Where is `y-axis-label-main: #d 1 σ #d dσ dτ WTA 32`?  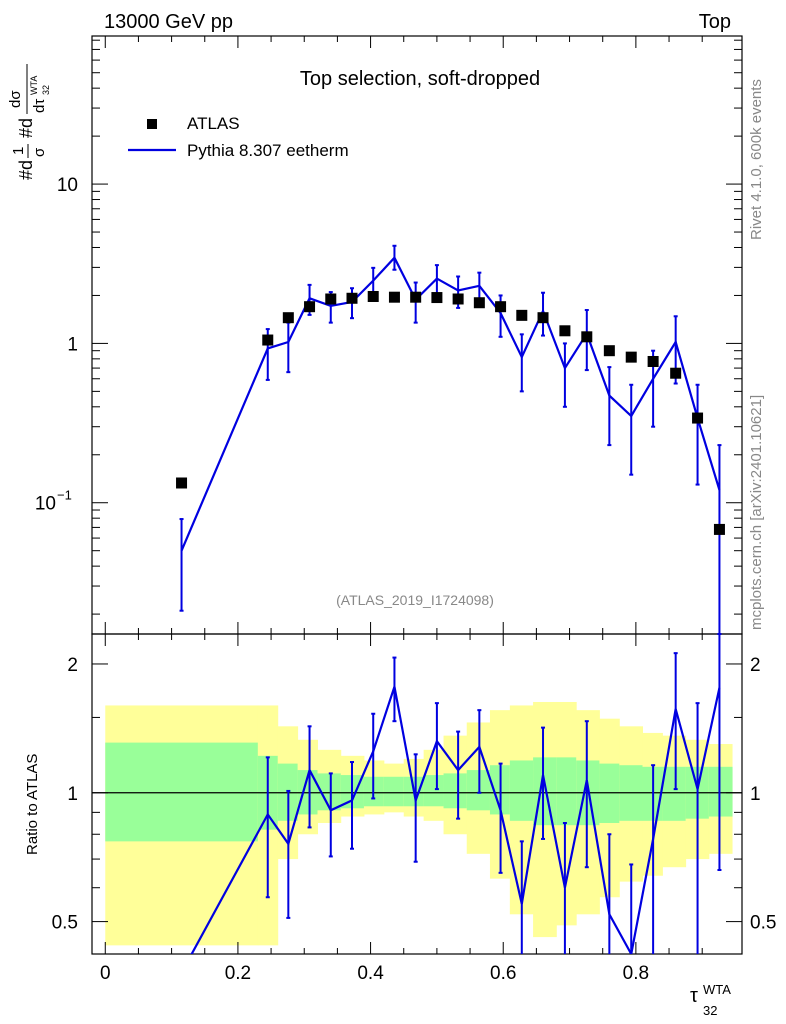
y-axis-label-main: #d 1 σ #d dσ dτ WTA 32 is located at coordinates (29, 122).